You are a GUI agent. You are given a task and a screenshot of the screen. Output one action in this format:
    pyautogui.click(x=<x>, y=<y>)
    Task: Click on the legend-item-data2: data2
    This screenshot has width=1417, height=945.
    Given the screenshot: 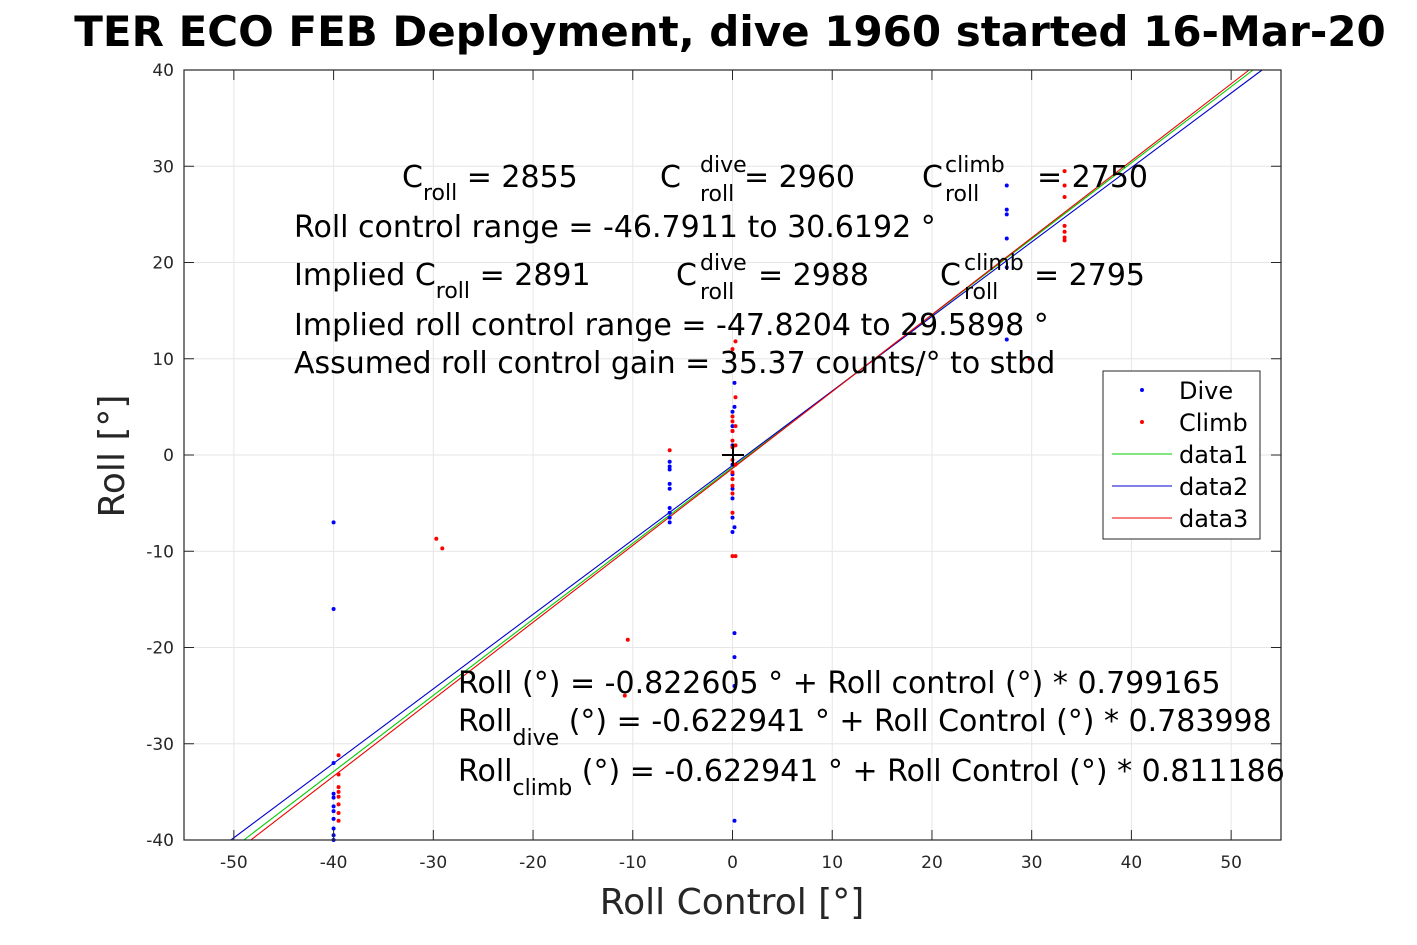 What is the action you would take?
    pyautogui.click(x=1180, y=487)
    